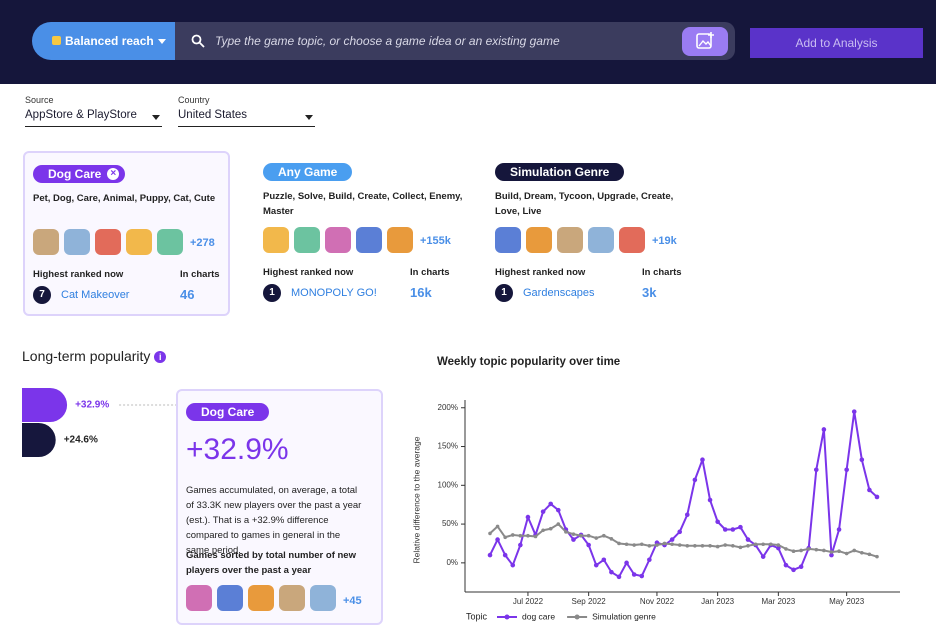 The image size is (936, 642). Describe the element at coordinates (448, 407) in the screenshot. I see `y-tick-label: 200%` at that location.